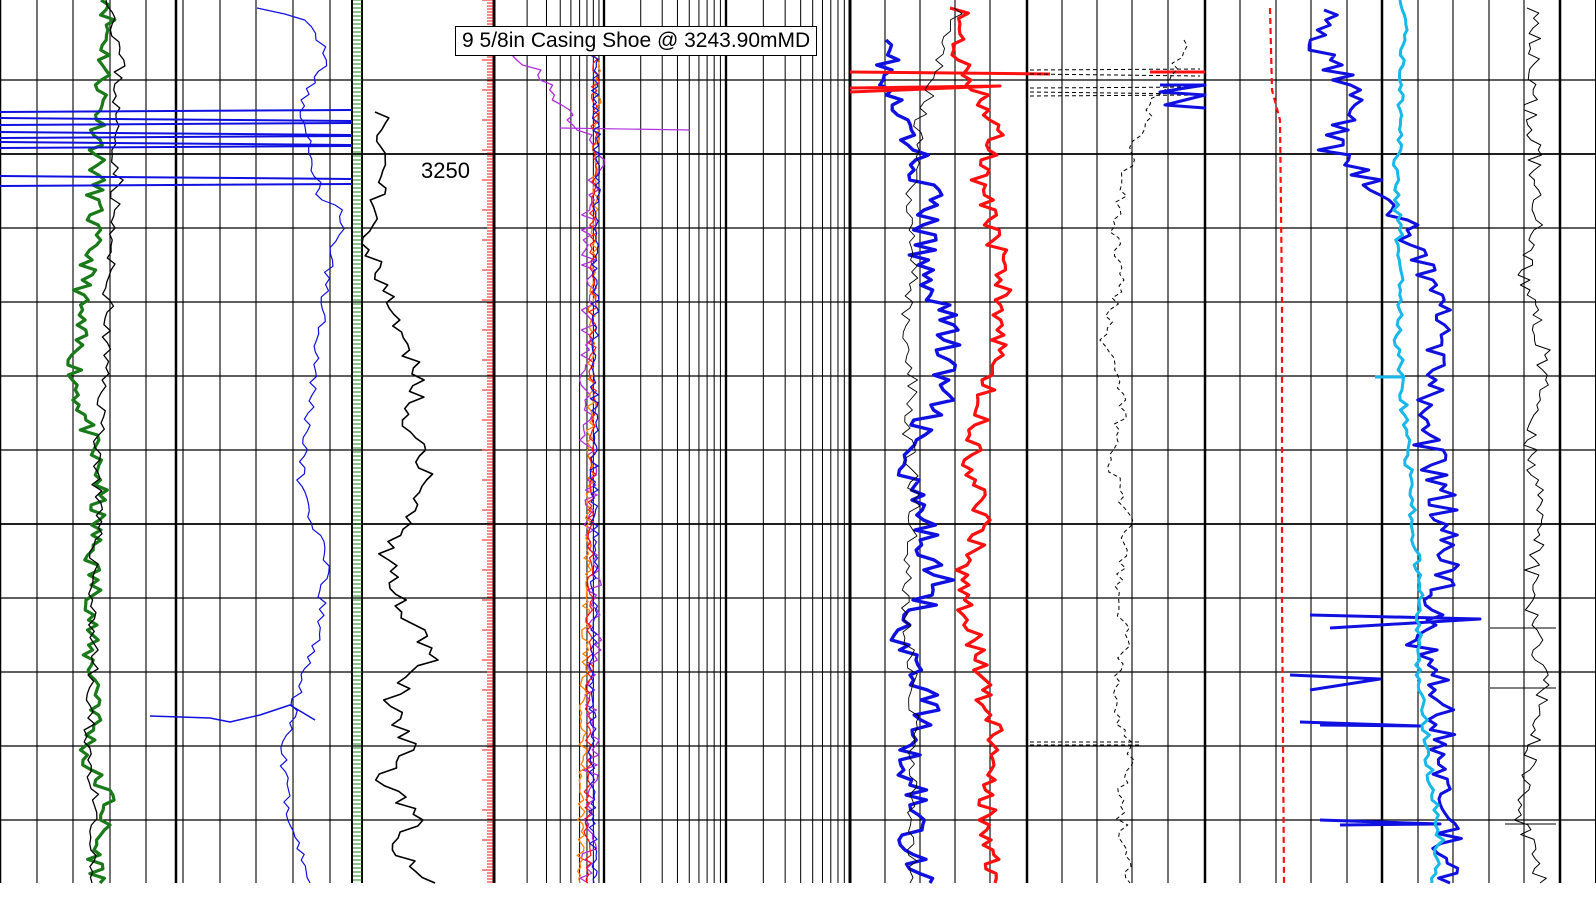  What do you see at coordinates (981, 445) in the screenshot?
I see `track4-red-curve` at bounding box center [981, 445].